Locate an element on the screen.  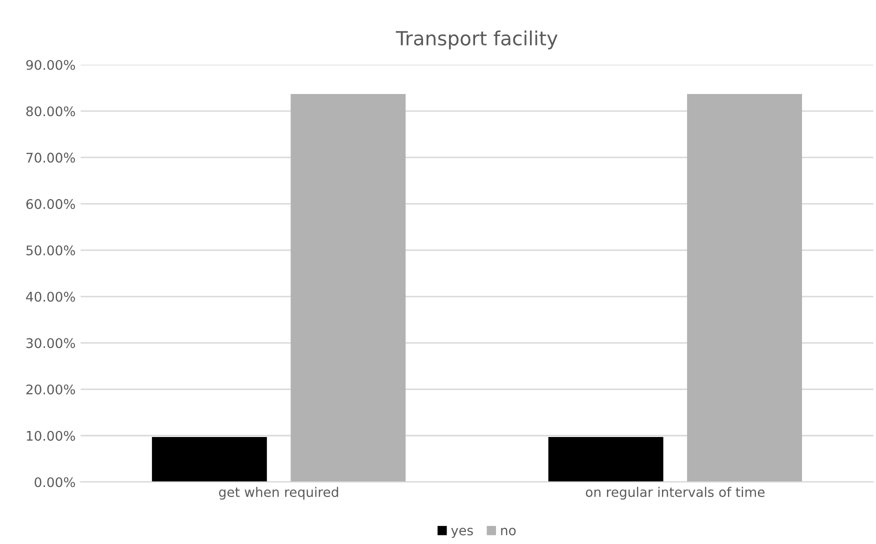
legend-label: yes is located at coordinates (462, 533).